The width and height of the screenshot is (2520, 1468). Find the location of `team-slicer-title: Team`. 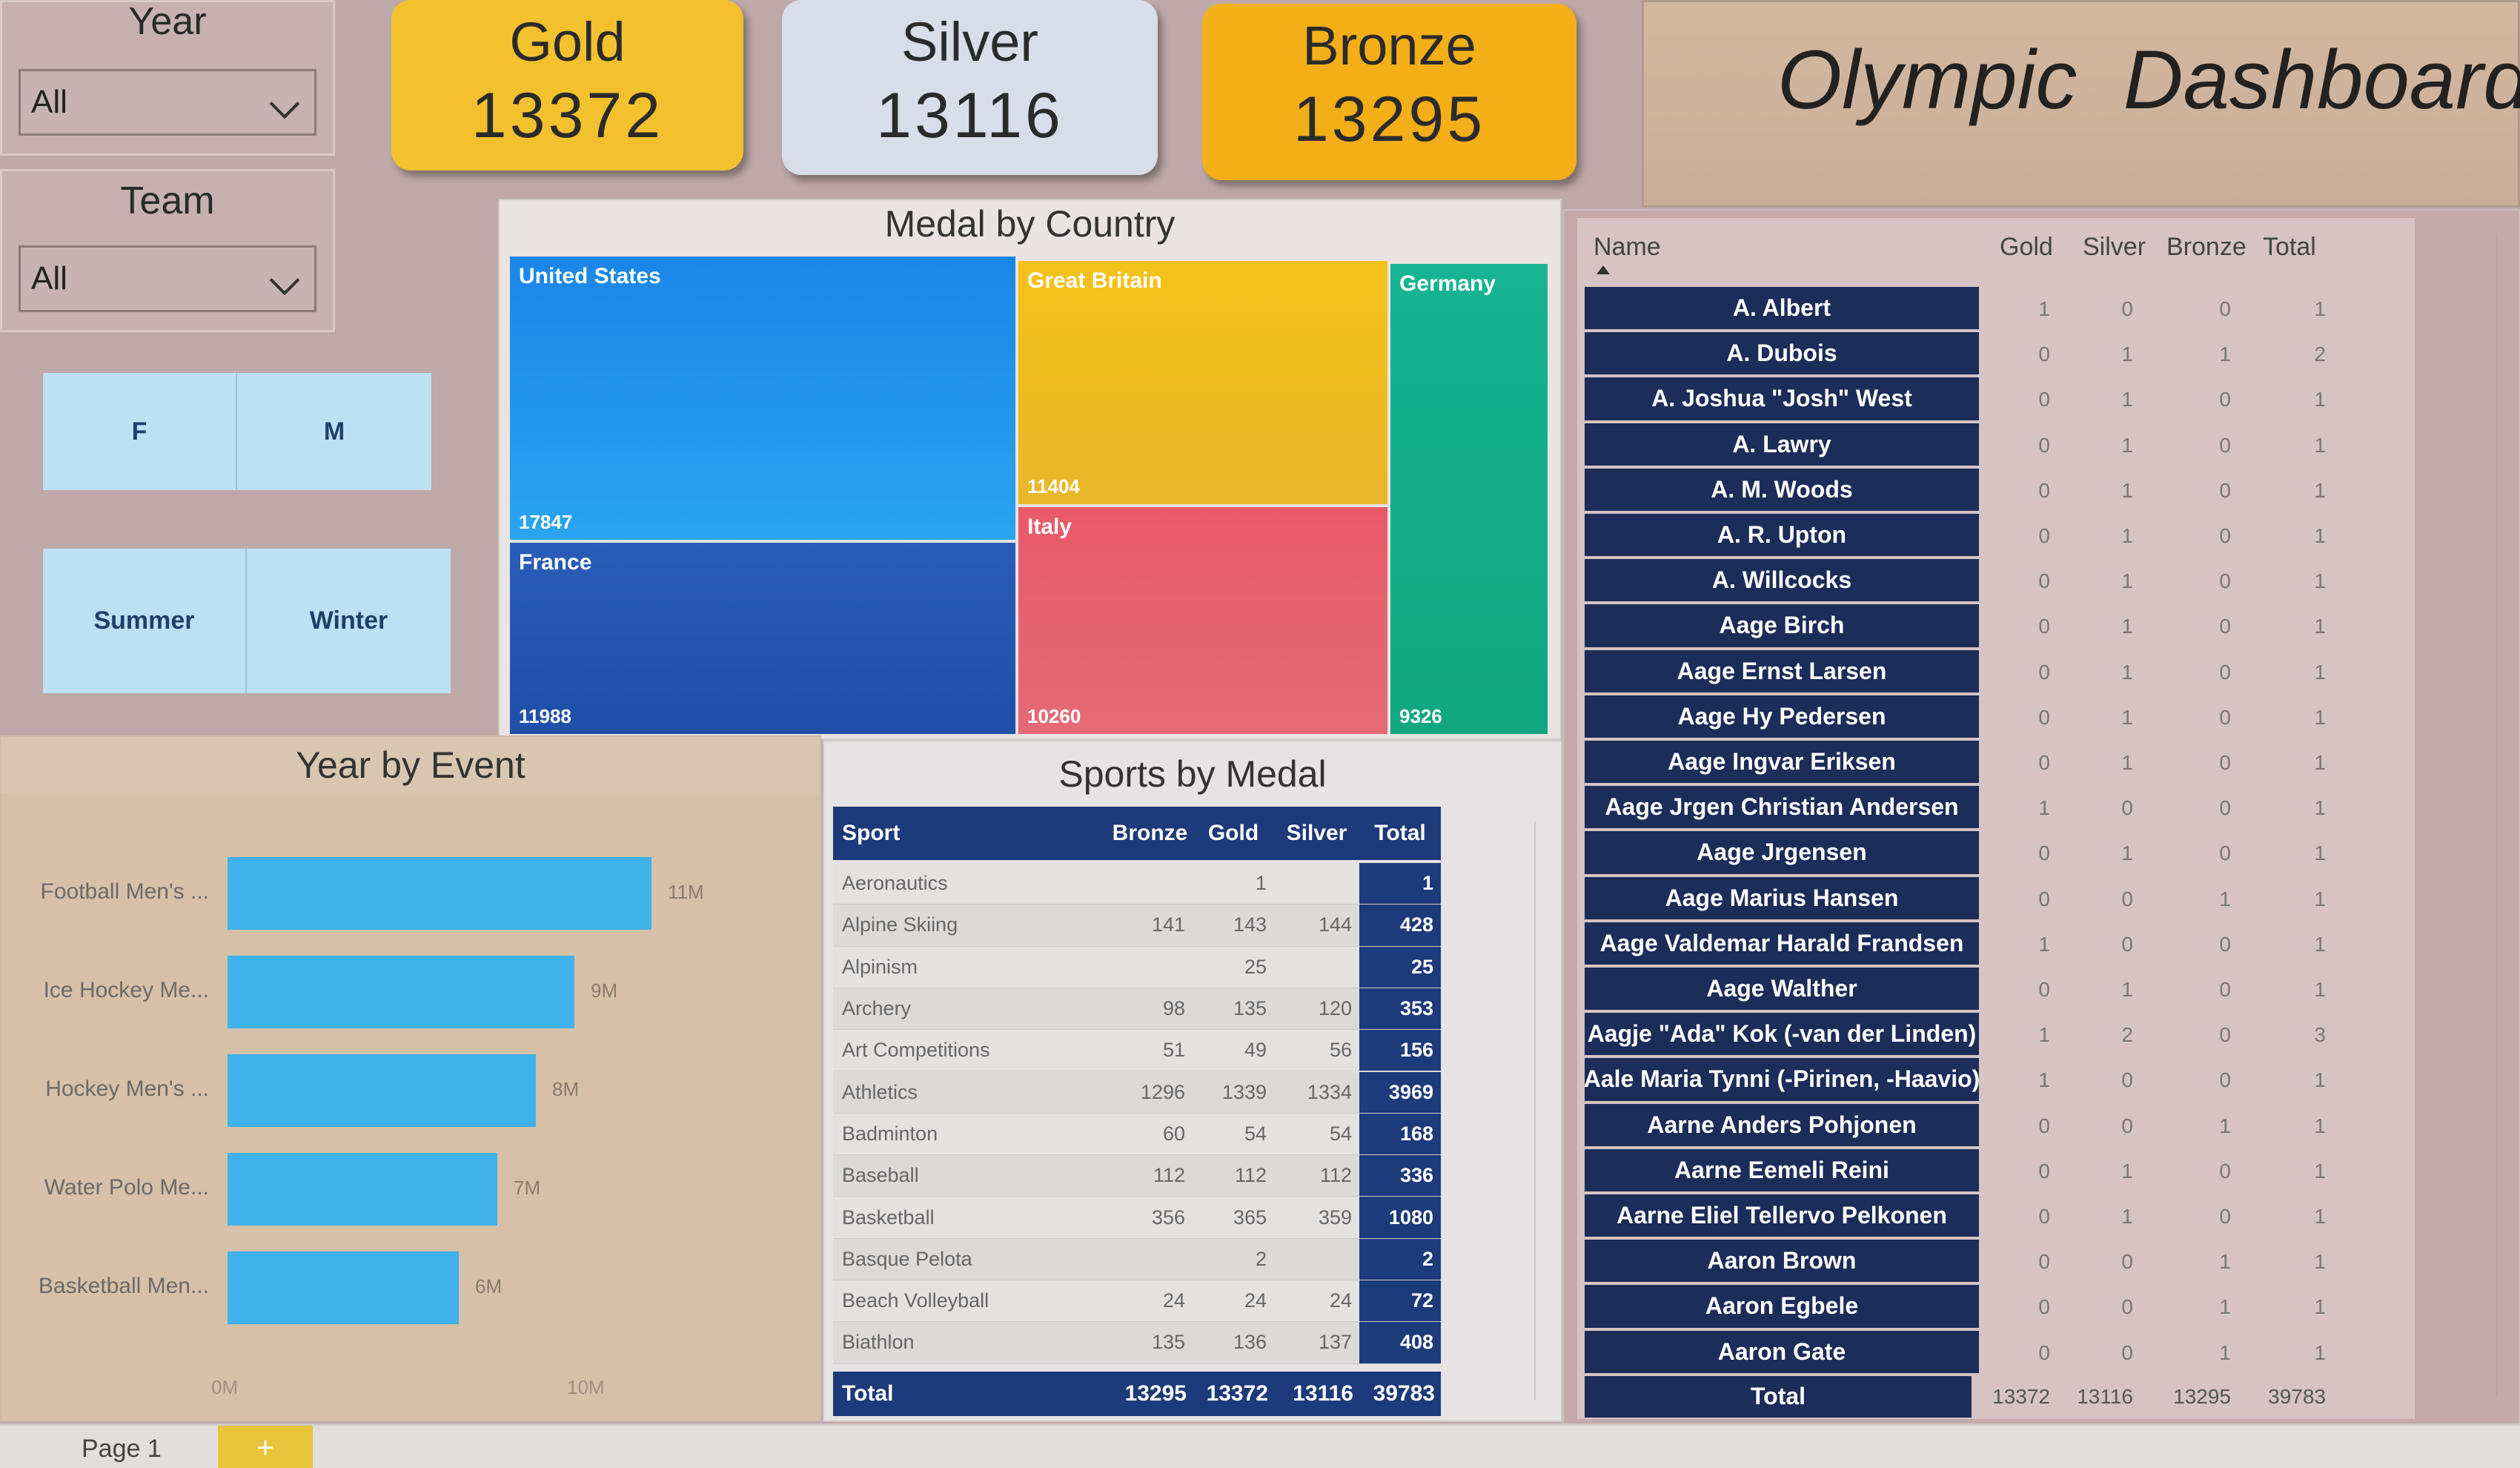

team-slicer-title: Team is located at coordinates (167, 200).